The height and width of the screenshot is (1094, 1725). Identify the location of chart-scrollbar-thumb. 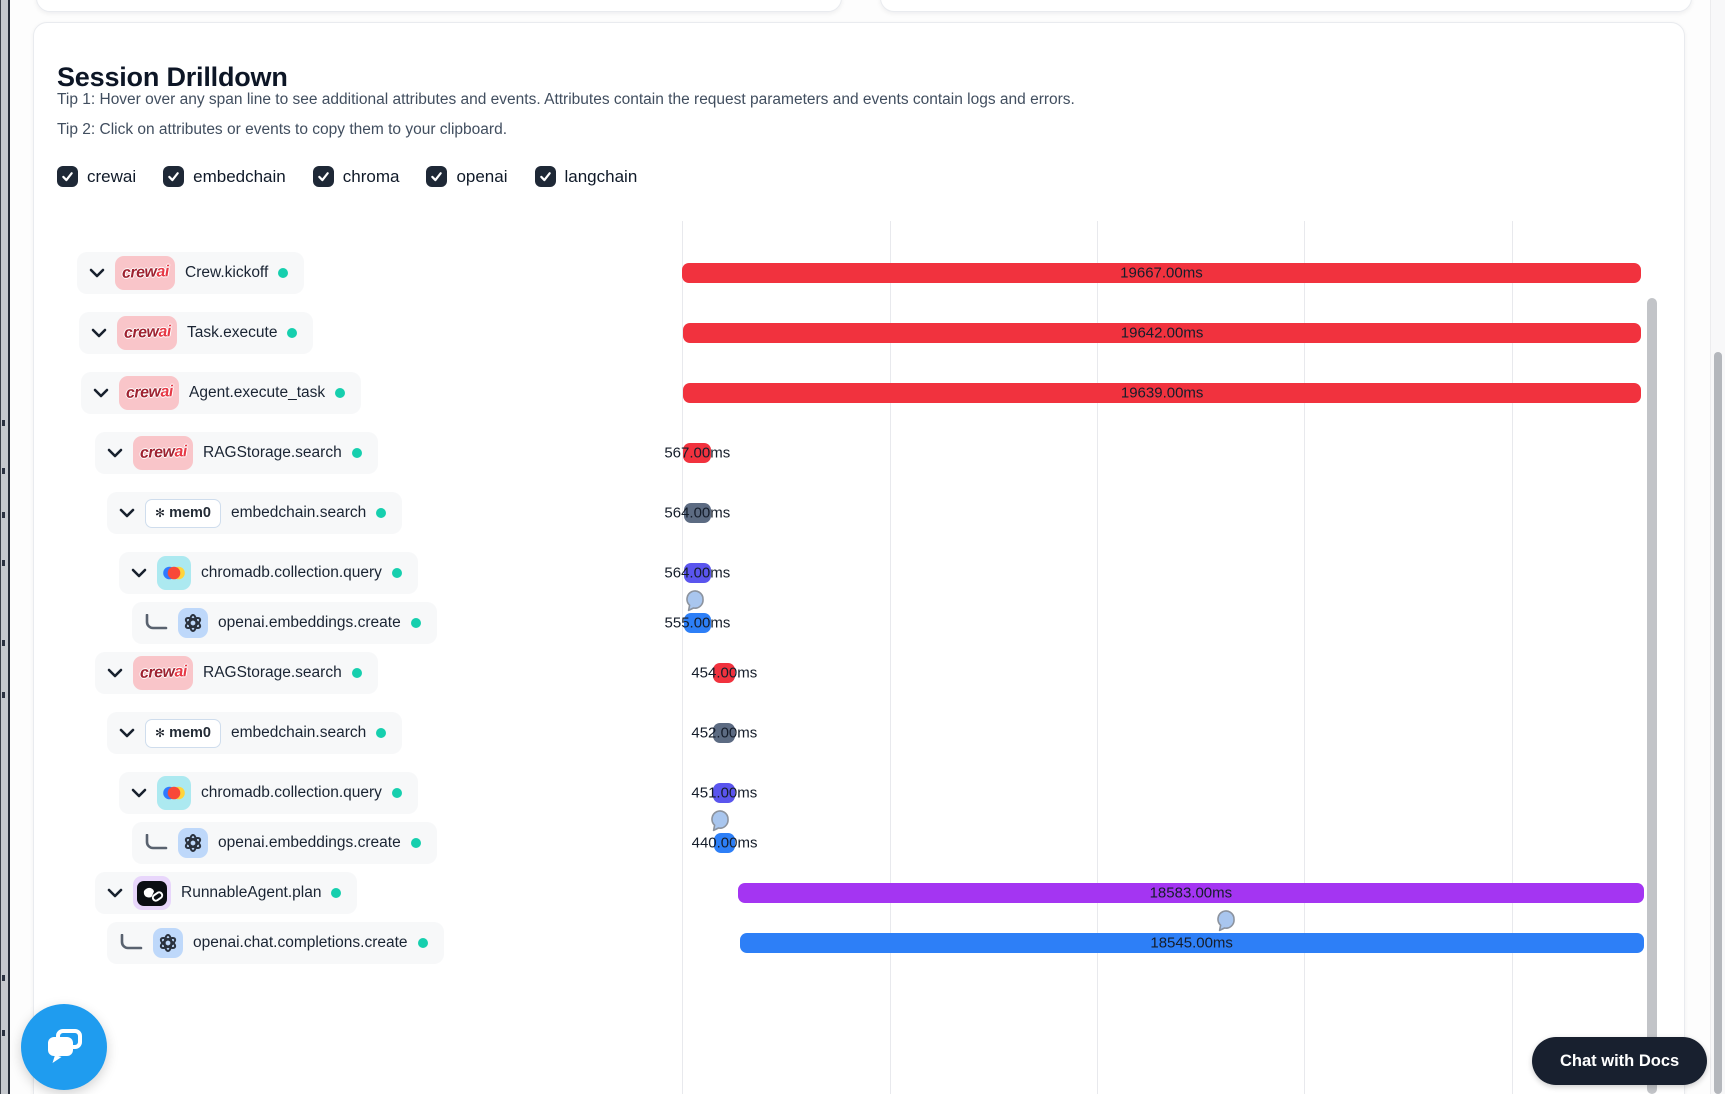
(1652, 696).